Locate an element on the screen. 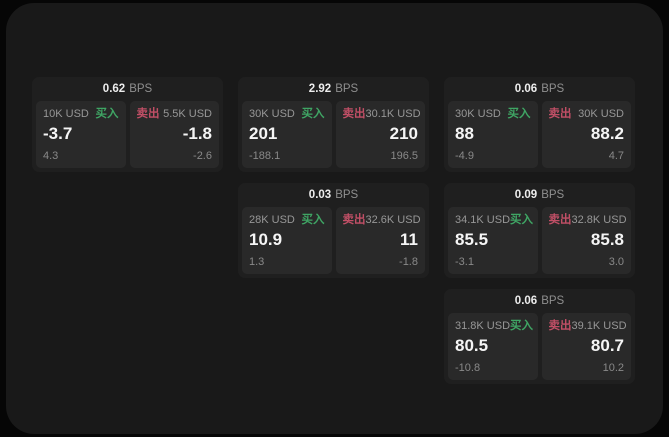 This screenshot has height=437, width=669. buy-sub-value: -10.8 is located at coordinates (468, 368).